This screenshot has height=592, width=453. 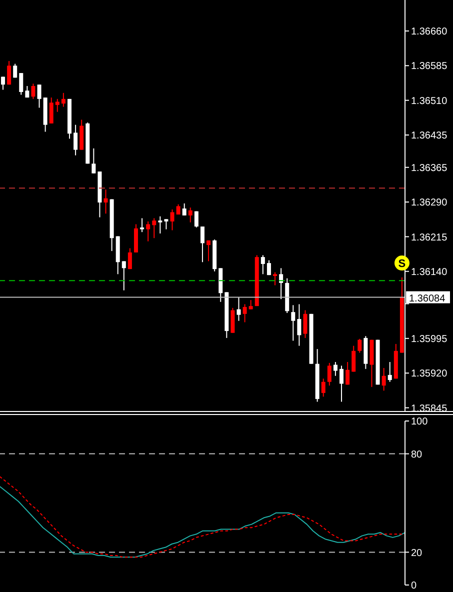 I want to click on y-tick-label: 80, so click(x=417, y=454).